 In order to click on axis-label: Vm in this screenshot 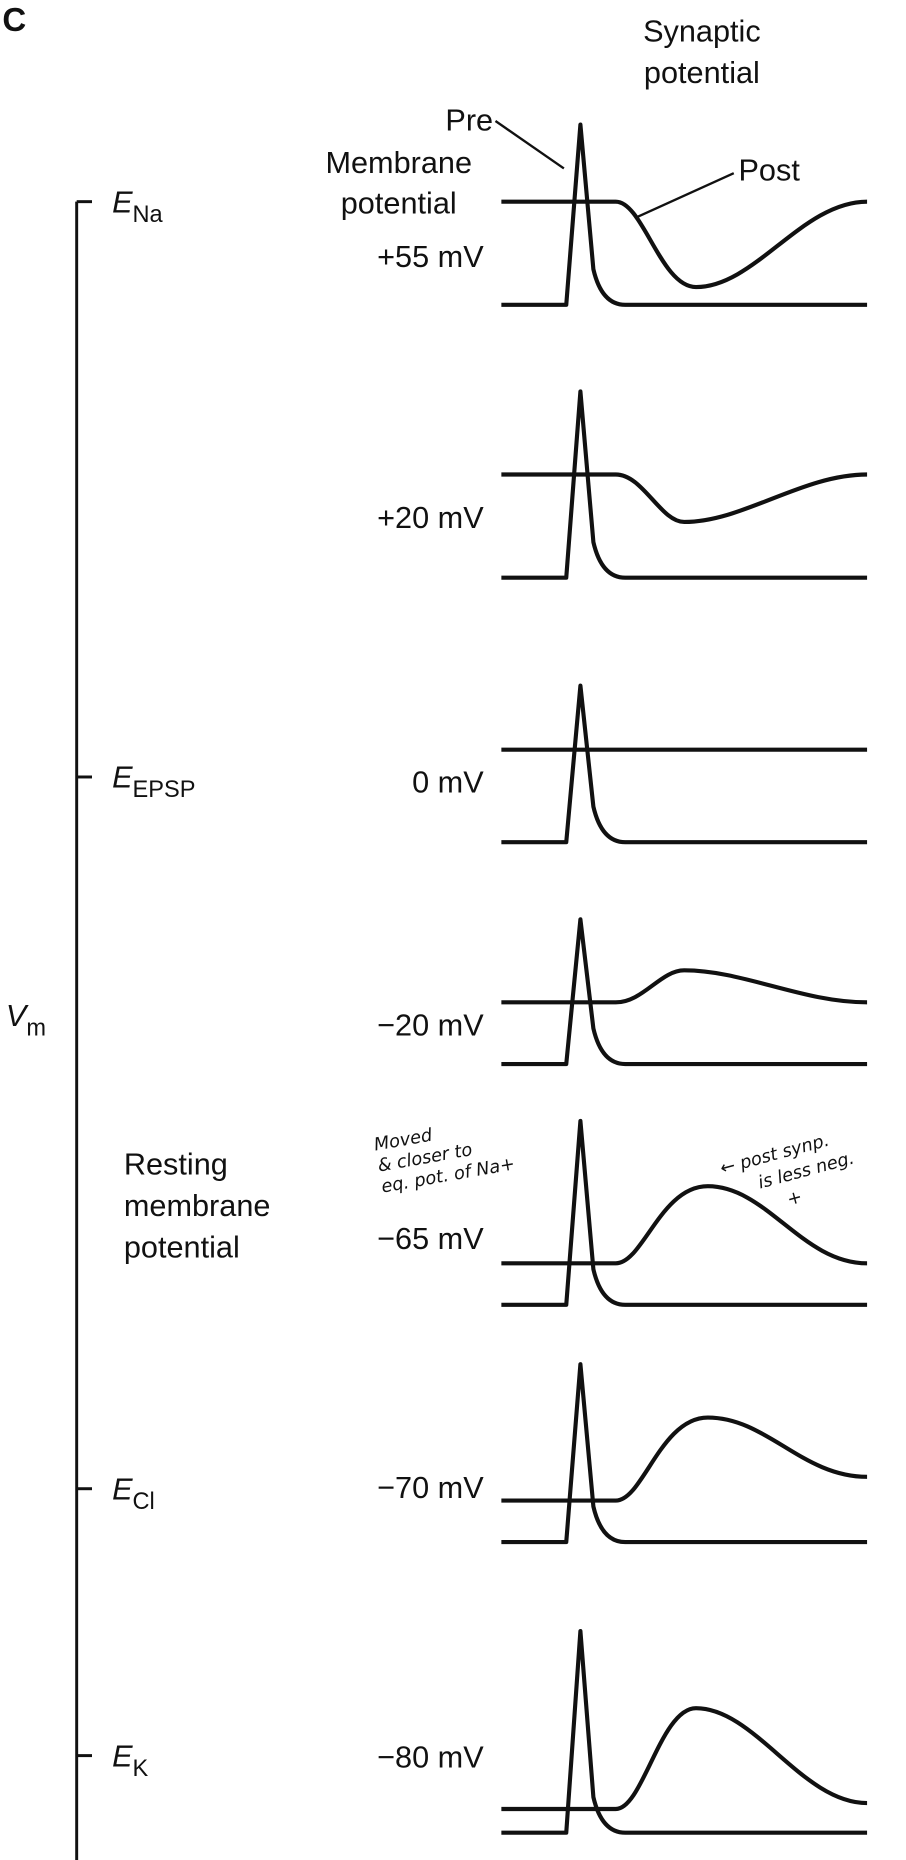, I will do `click(26, 1020)`.